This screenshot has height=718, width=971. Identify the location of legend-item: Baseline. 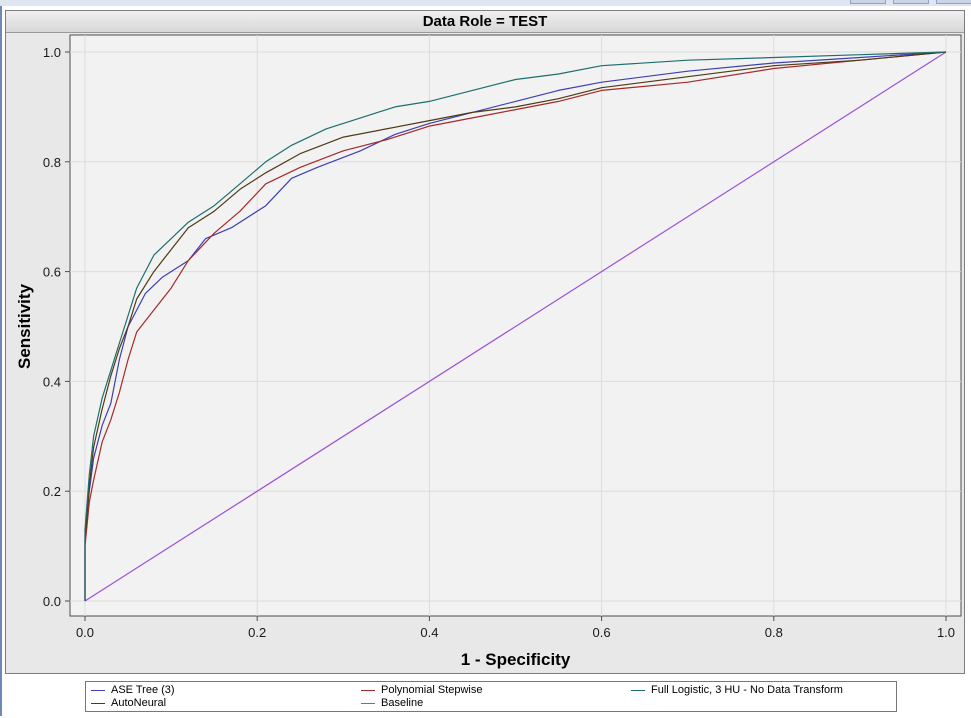
(391, 703).